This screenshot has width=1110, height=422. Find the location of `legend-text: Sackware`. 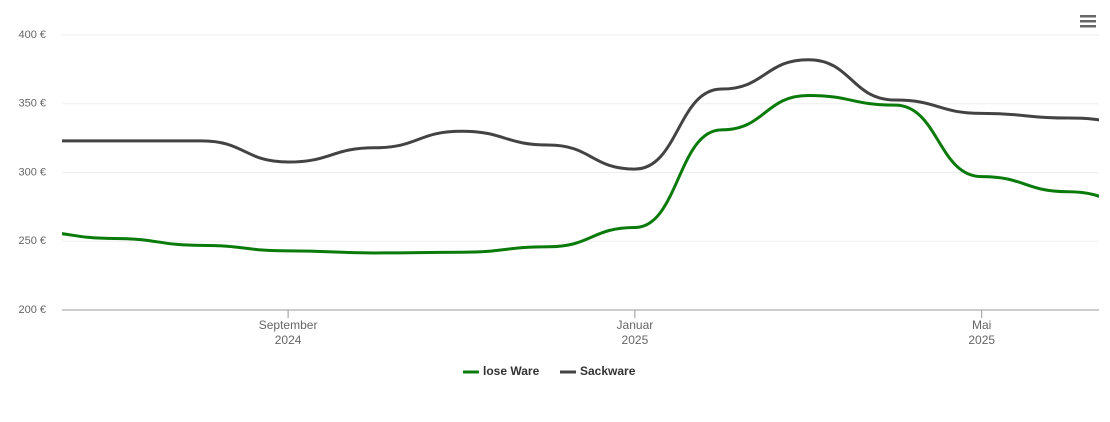

legend-text: Sackware is located at coordinates (608, 371).